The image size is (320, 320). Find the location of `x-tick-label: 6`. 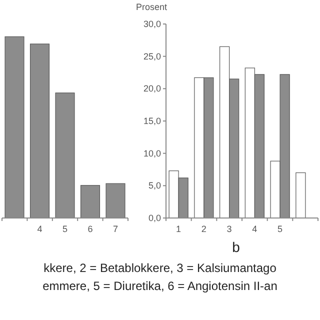

x-tick-label: 6 is located at coordinates (90, 229).